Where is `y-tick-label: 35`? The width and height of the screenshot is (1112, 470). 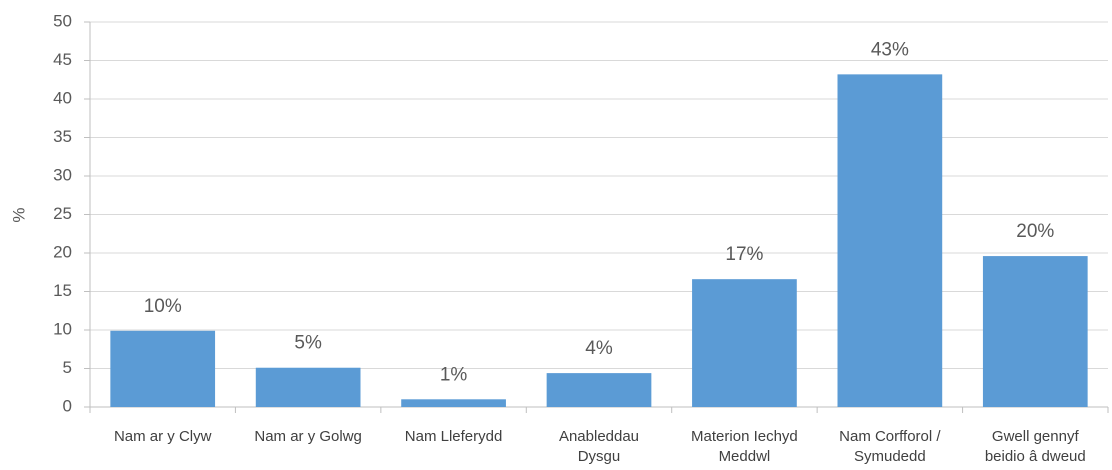
y-tick-label: 35 is located at coordinates (62, 136).